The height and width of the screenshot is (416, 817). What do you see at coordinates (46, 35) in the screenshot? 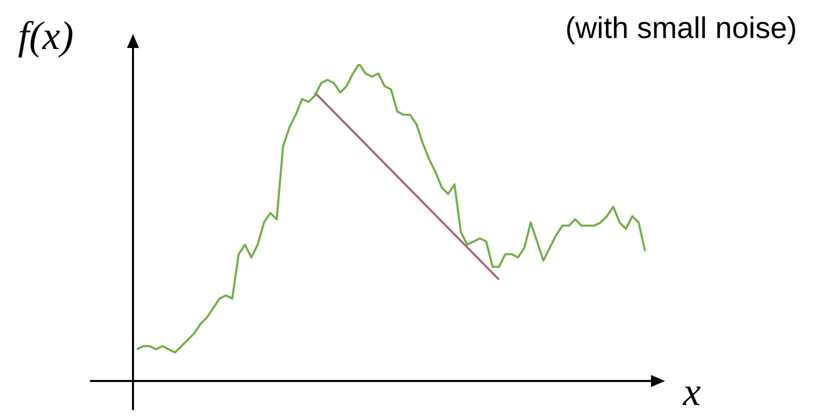
I see `y-axis-title: f(x)` at bounding box center [46, 35].